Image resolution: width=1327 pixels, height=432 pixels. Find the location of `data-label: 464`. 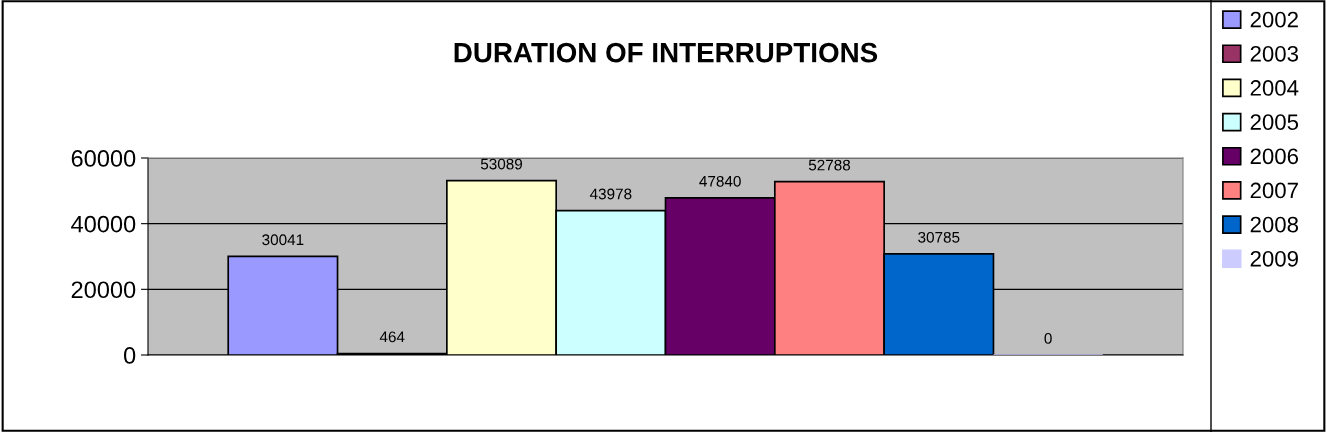

data-label: 464 is located at coordinates (392, 337).